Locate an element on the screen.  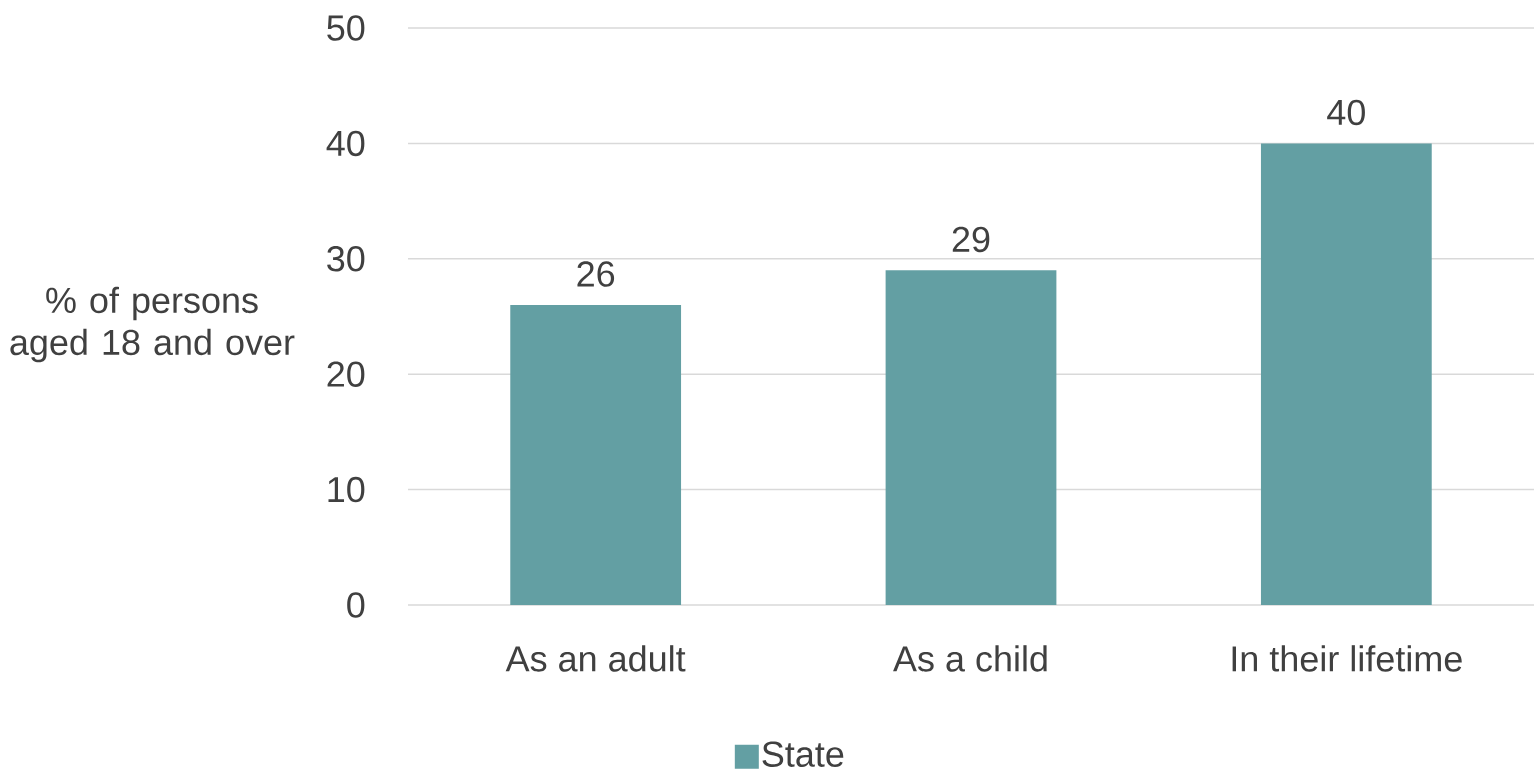
data-label: 26 is located at coordinates (596, 274).